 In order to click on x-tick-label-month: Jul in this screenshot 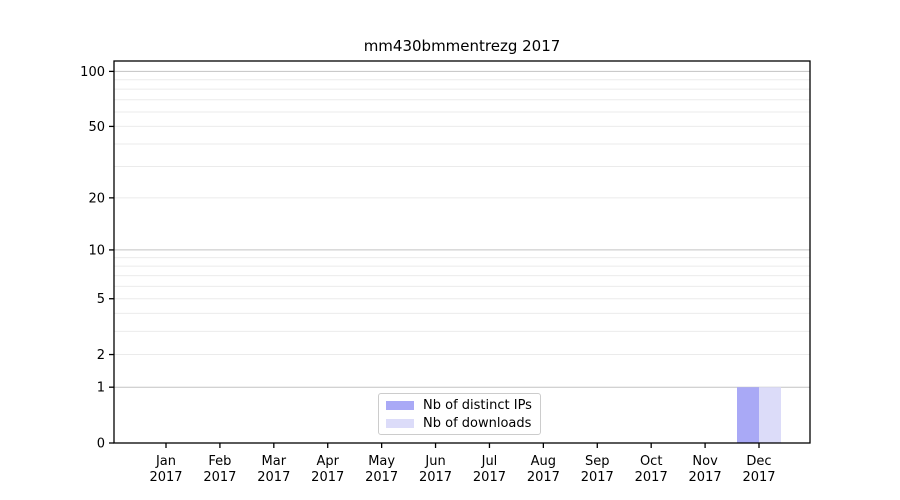, I will do `click(489, 461)`.